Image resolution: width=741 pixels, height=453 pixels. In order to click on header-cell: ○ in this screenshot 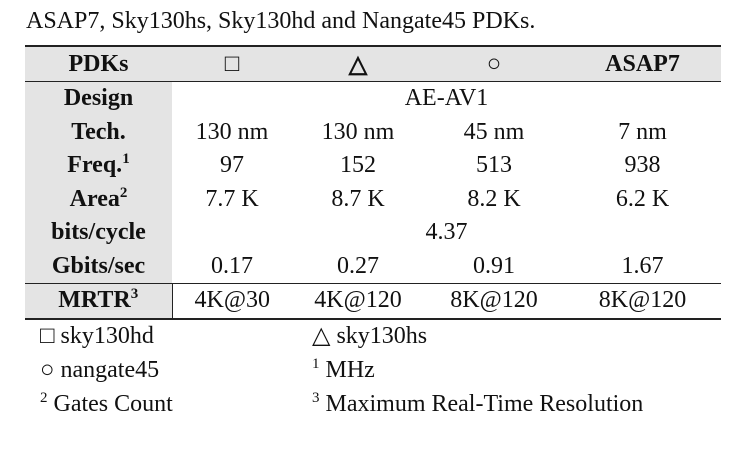, I will do `click(494, 63)`.